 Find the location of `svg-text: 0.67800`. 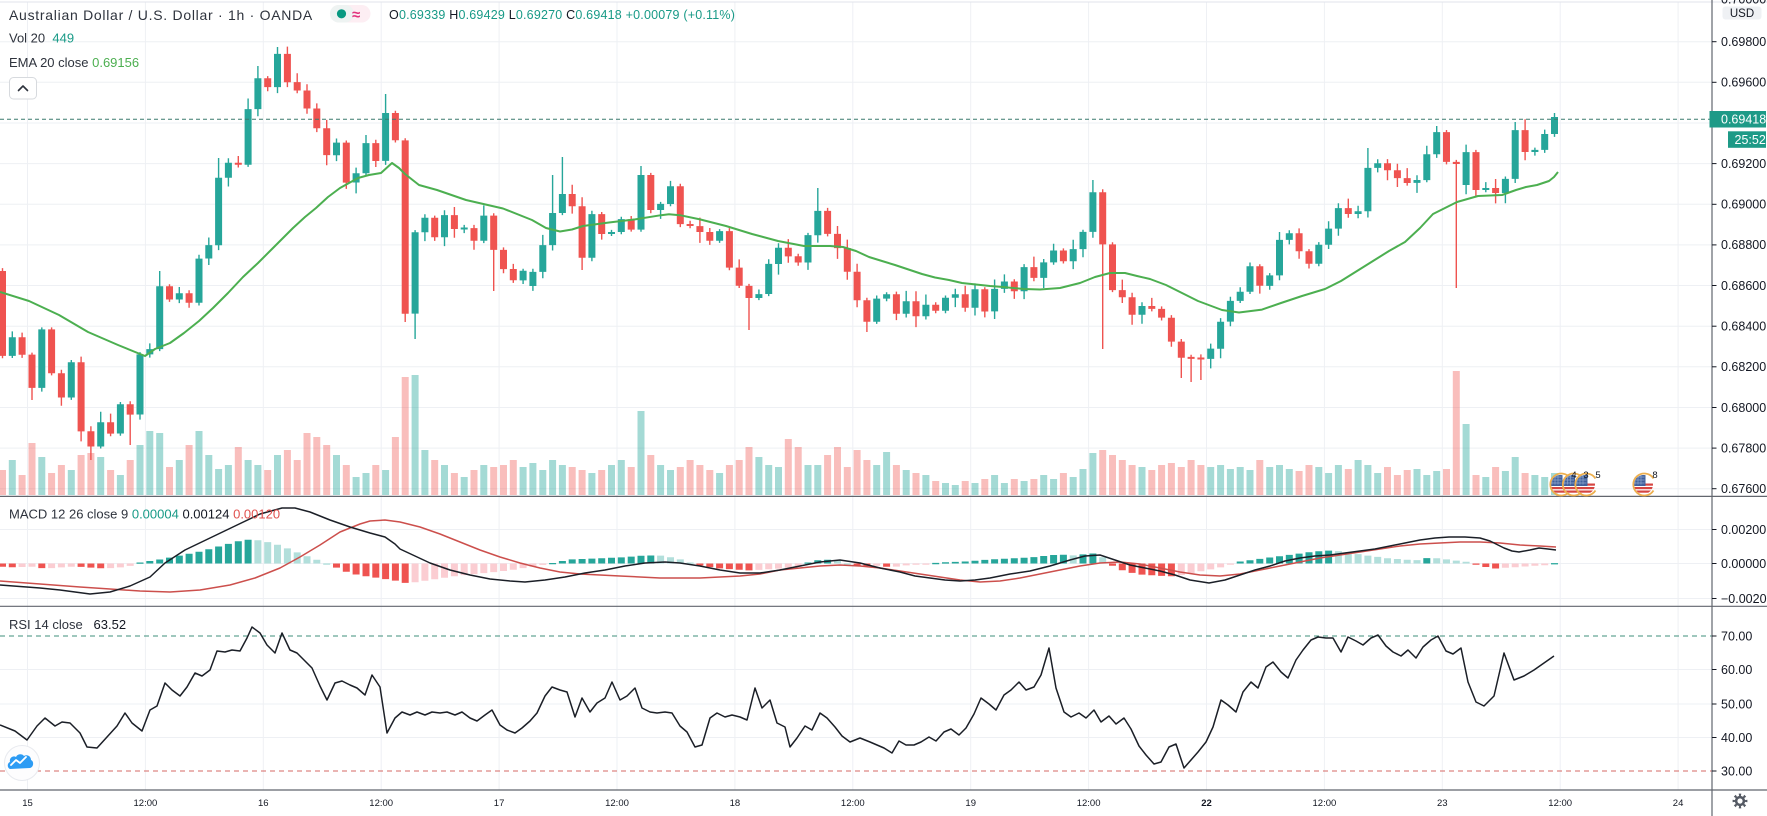

svg-text: 0.67800 is located at coordinates (1743, 448).